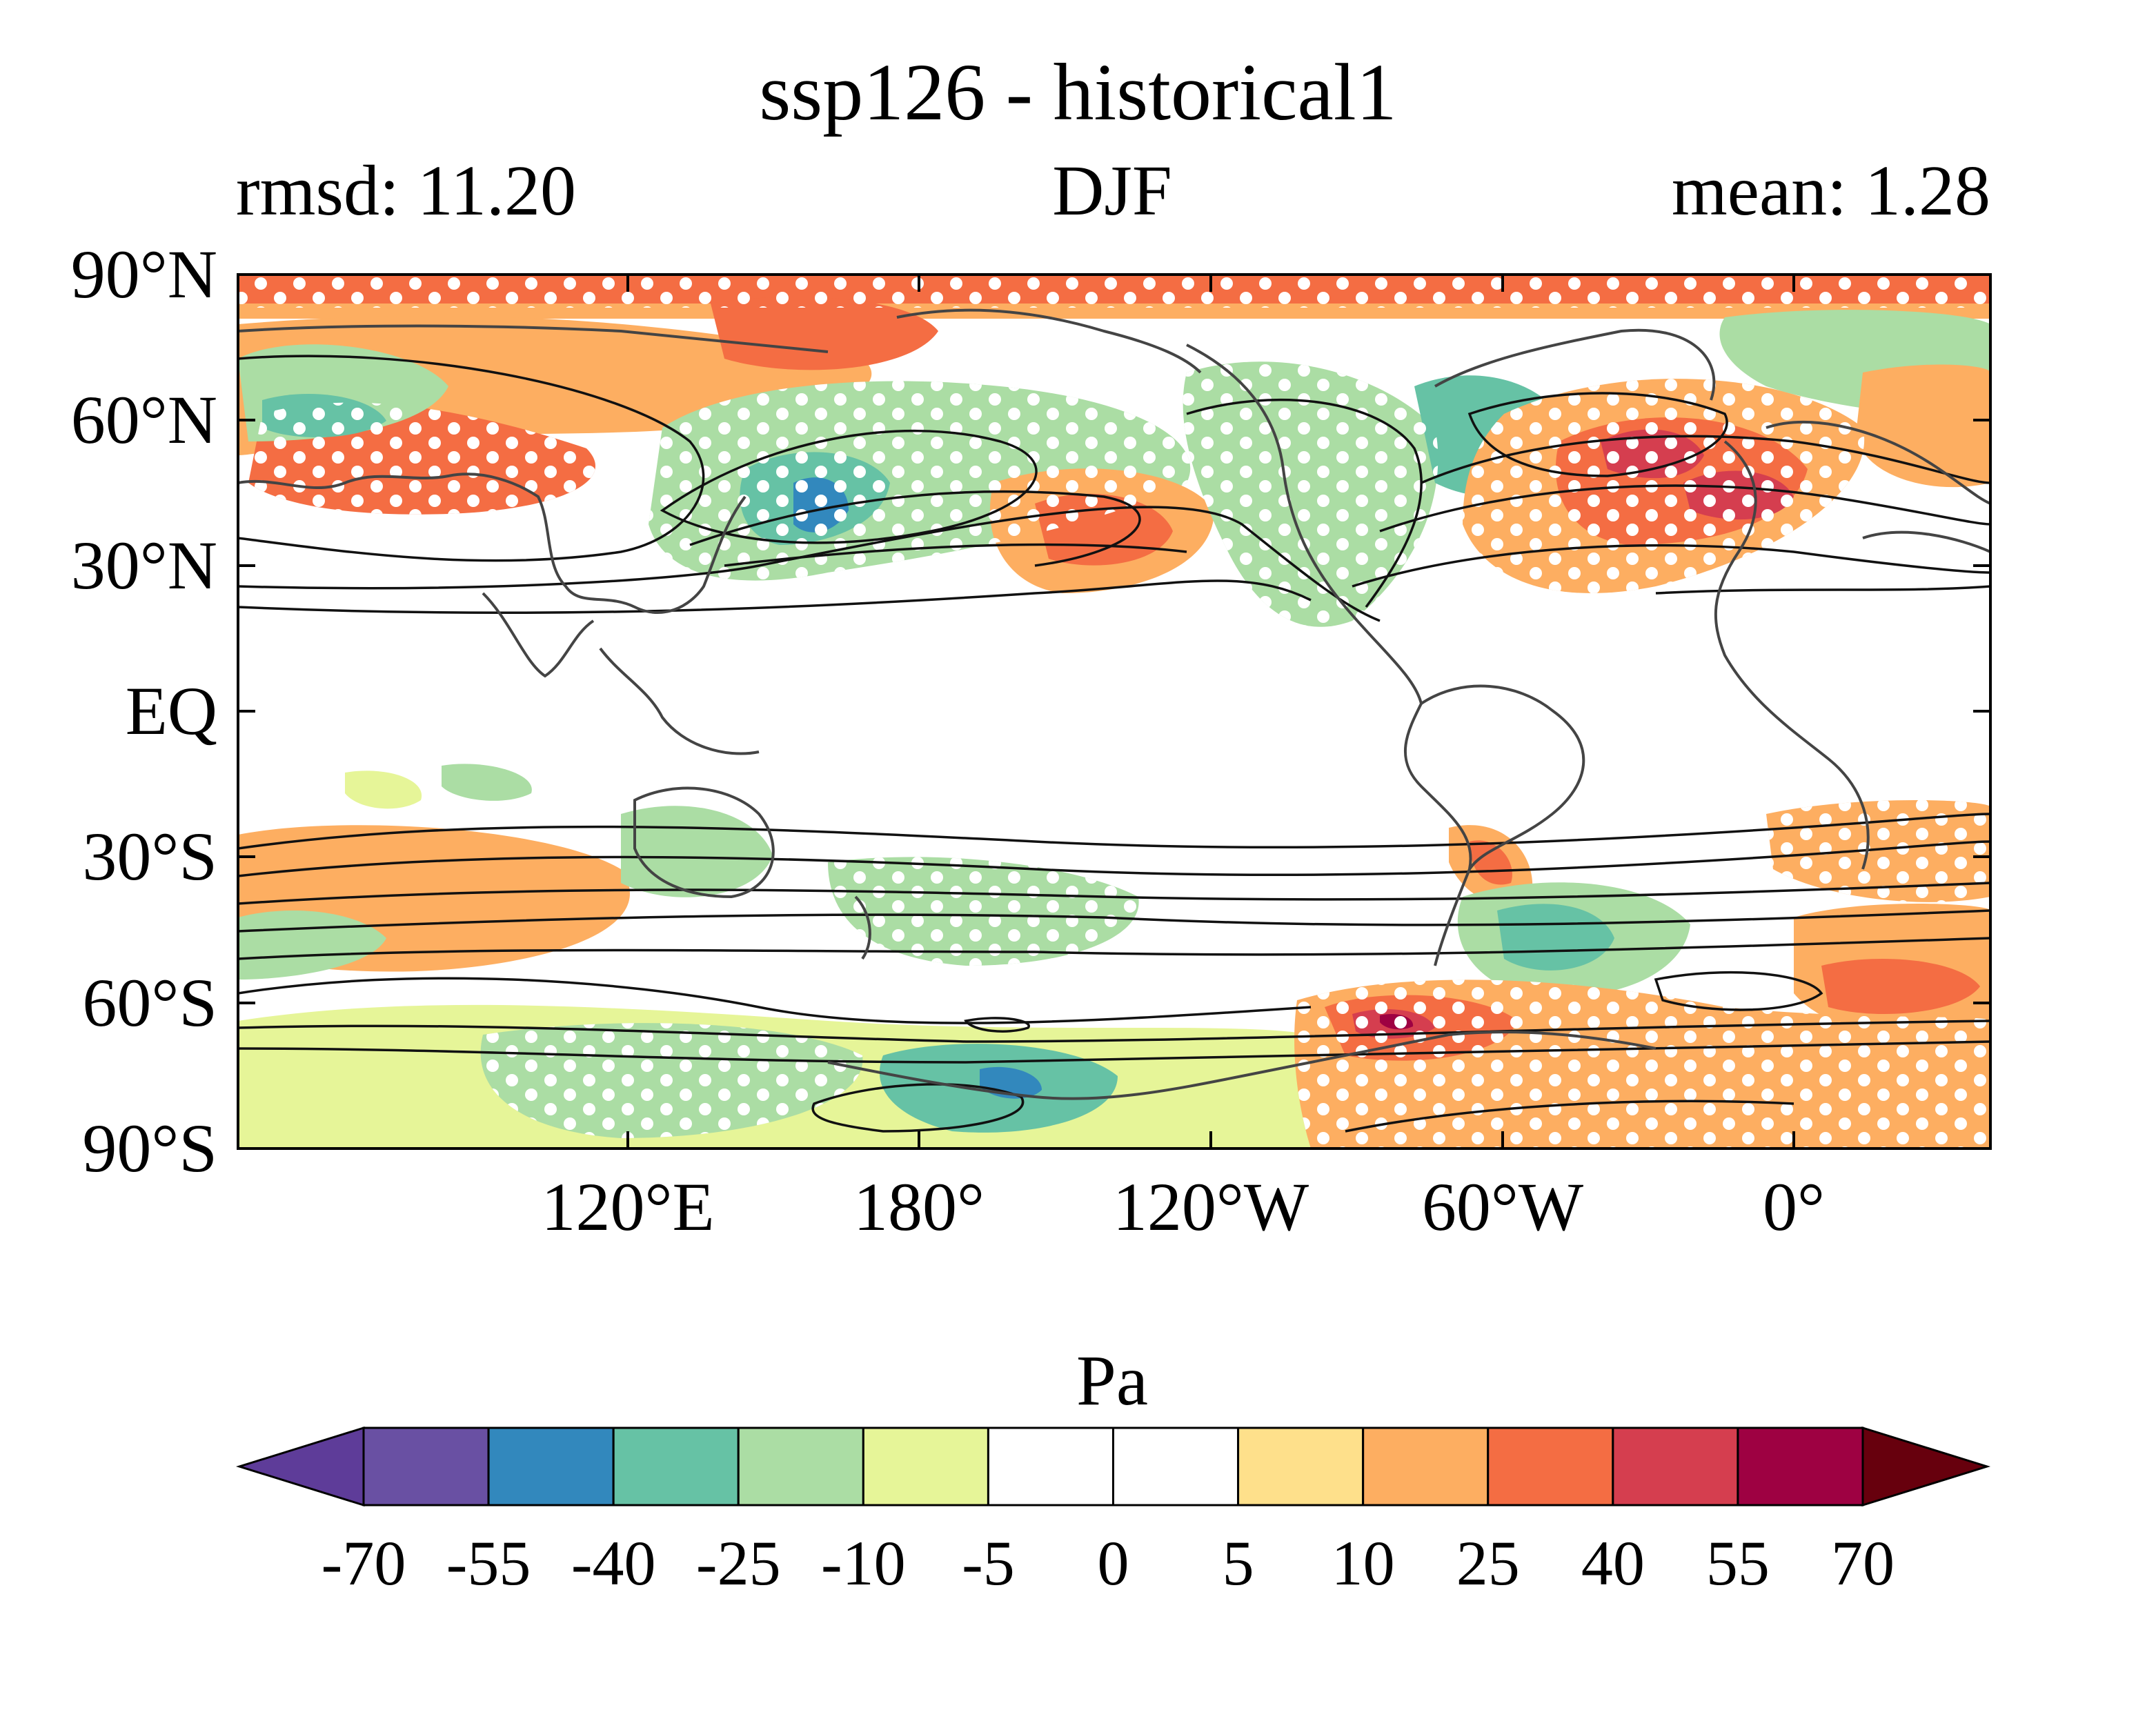 This screenshot has width=2156, height=1710. What do you see at coordinates (738, 1563) in the screenshot?
I see `colorbar-tick-label: -25` at bounding box center [738, 1563].